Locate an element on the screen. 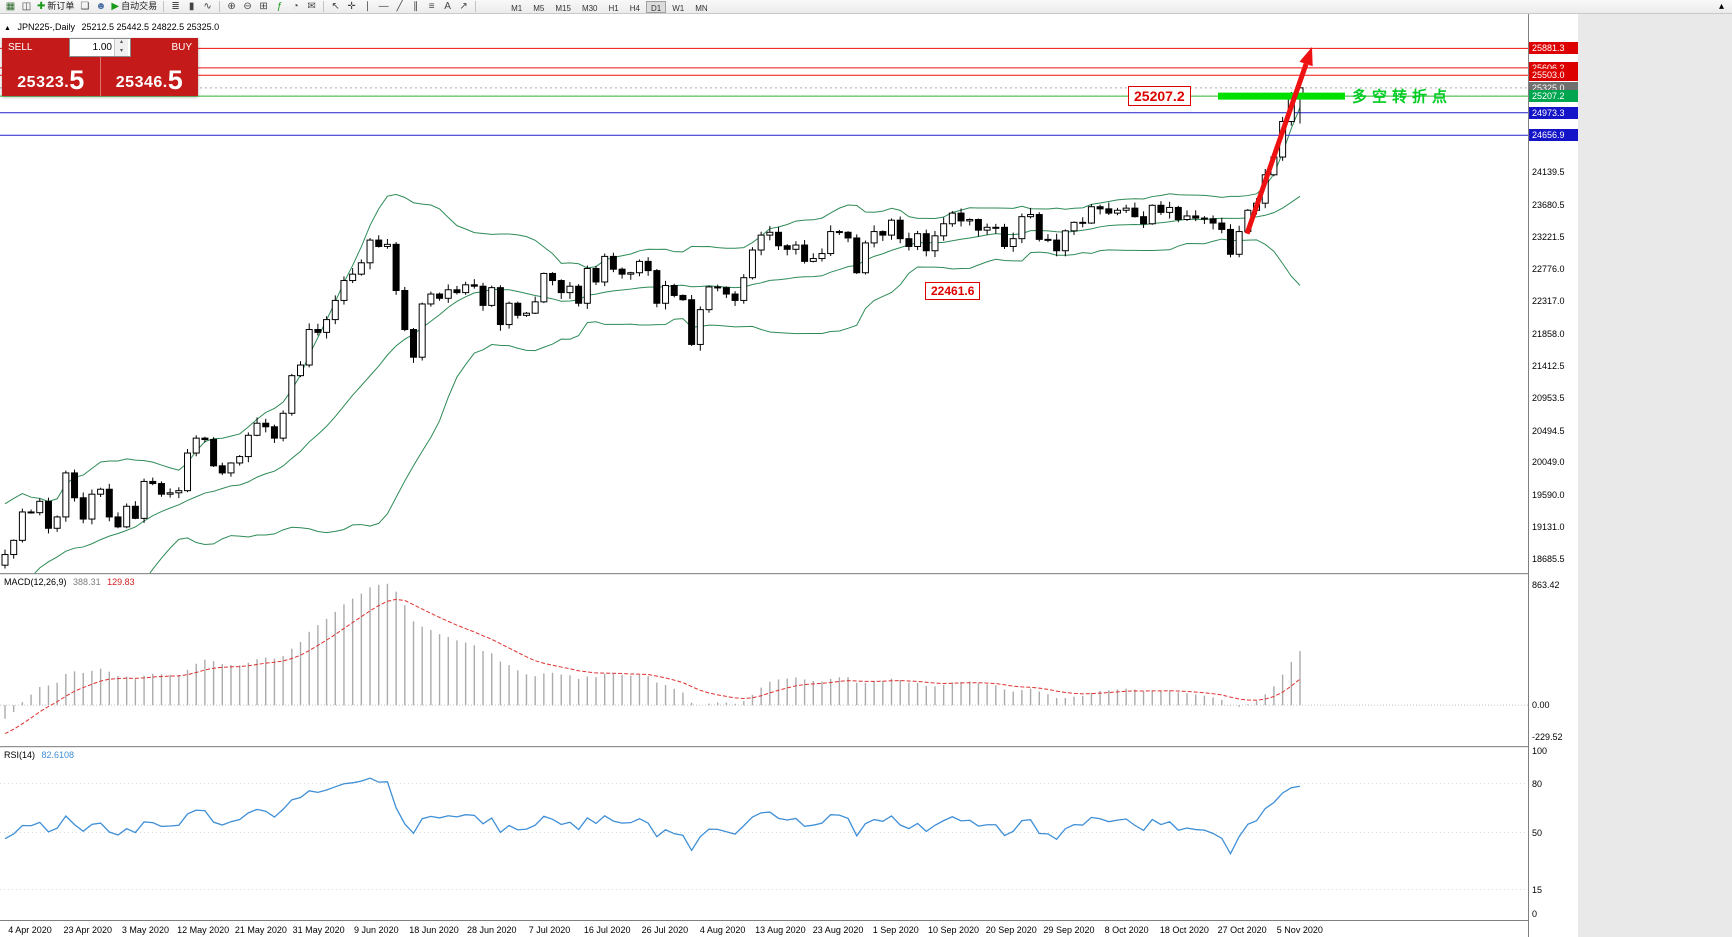 This screenshot has height=937, width=1732. zoom-in-icon: ⊕ is located at coordinates (231, 6).